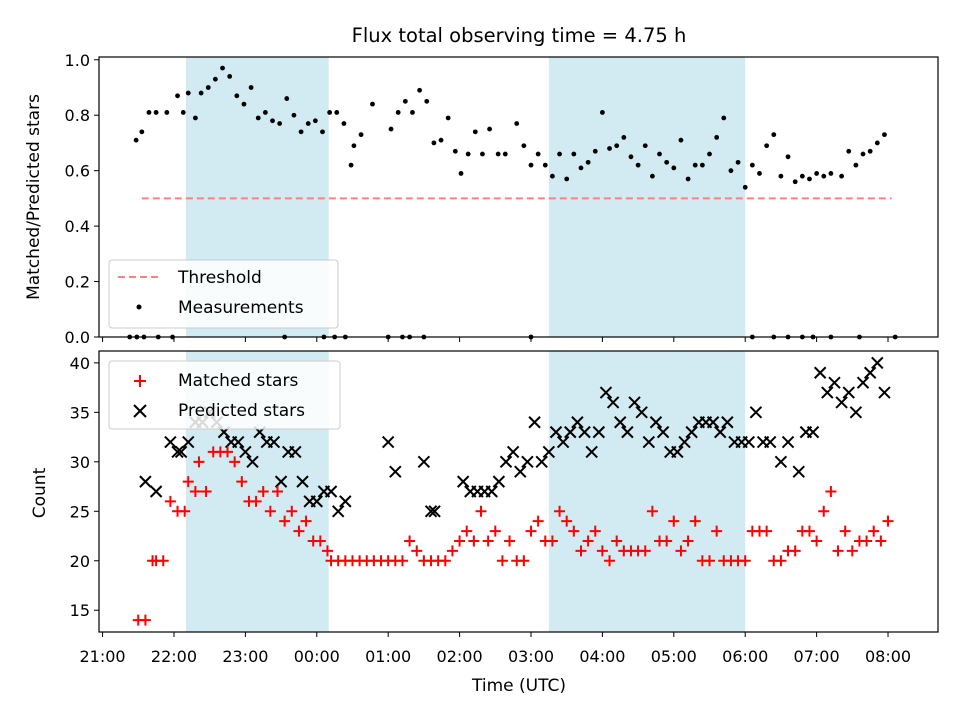  I want to click on predicted-legend-label: Predicted stars, so click(241, 411).